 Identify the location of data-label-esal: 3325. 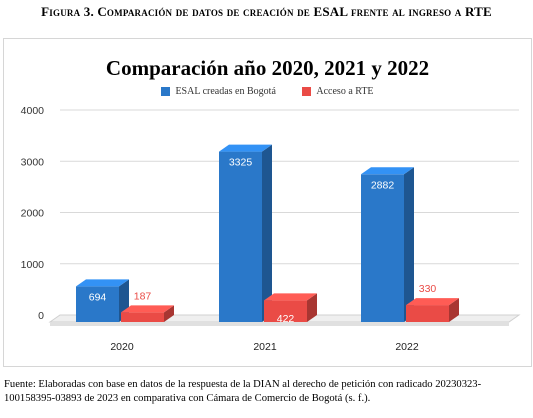
(241, 163).